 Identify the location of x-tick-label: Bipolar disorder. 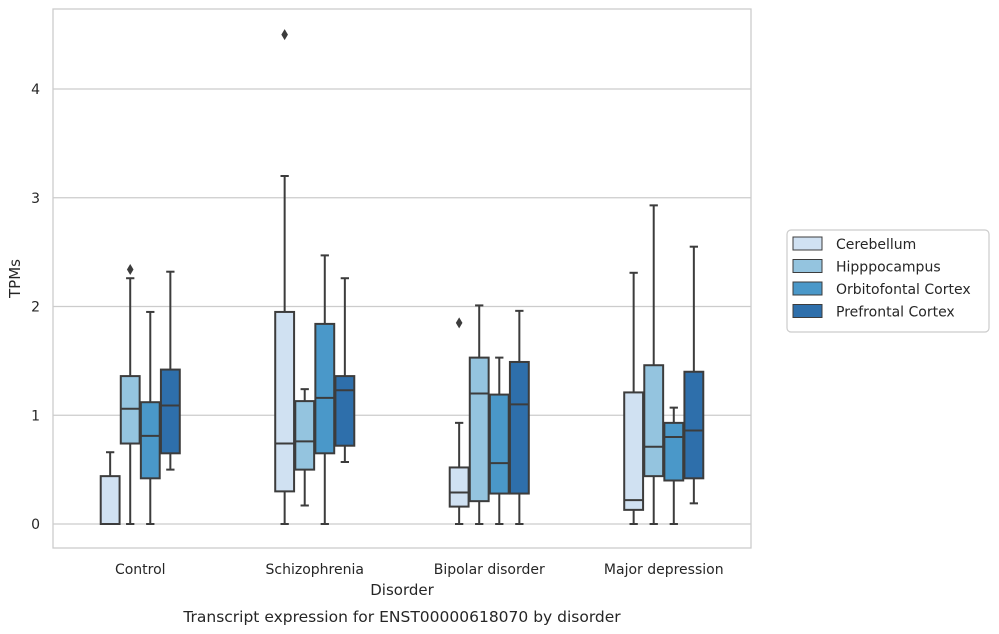
(489, 570).